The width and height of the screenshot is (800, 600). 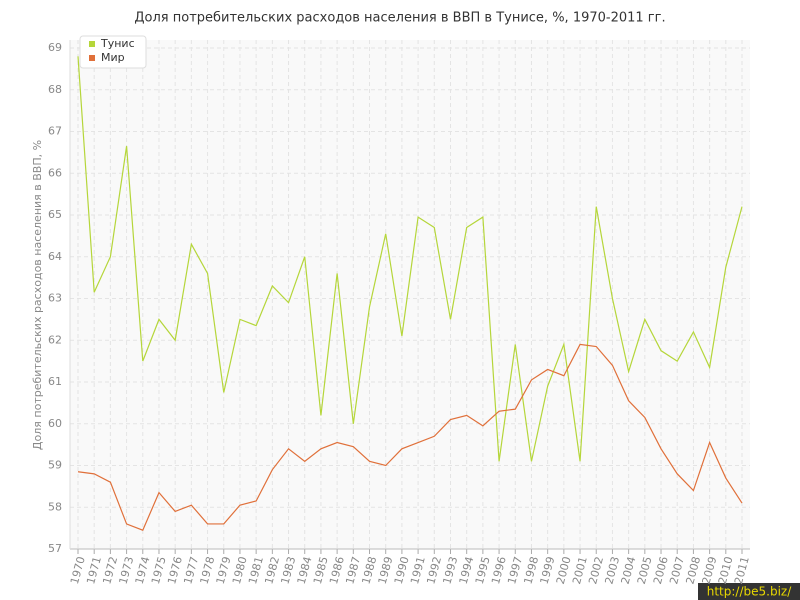 I want to click on legend-label: Тунис, so click(x=117, y=43).